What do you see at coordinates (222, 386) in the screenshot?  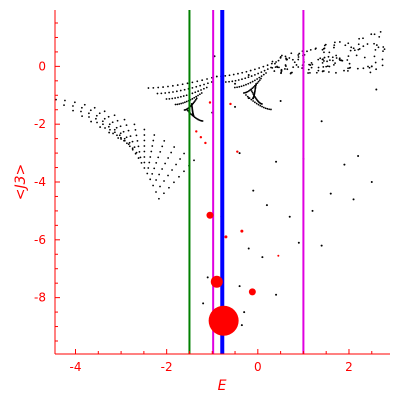 I see `x-axis-title: E` at bounding box center [222, 386].